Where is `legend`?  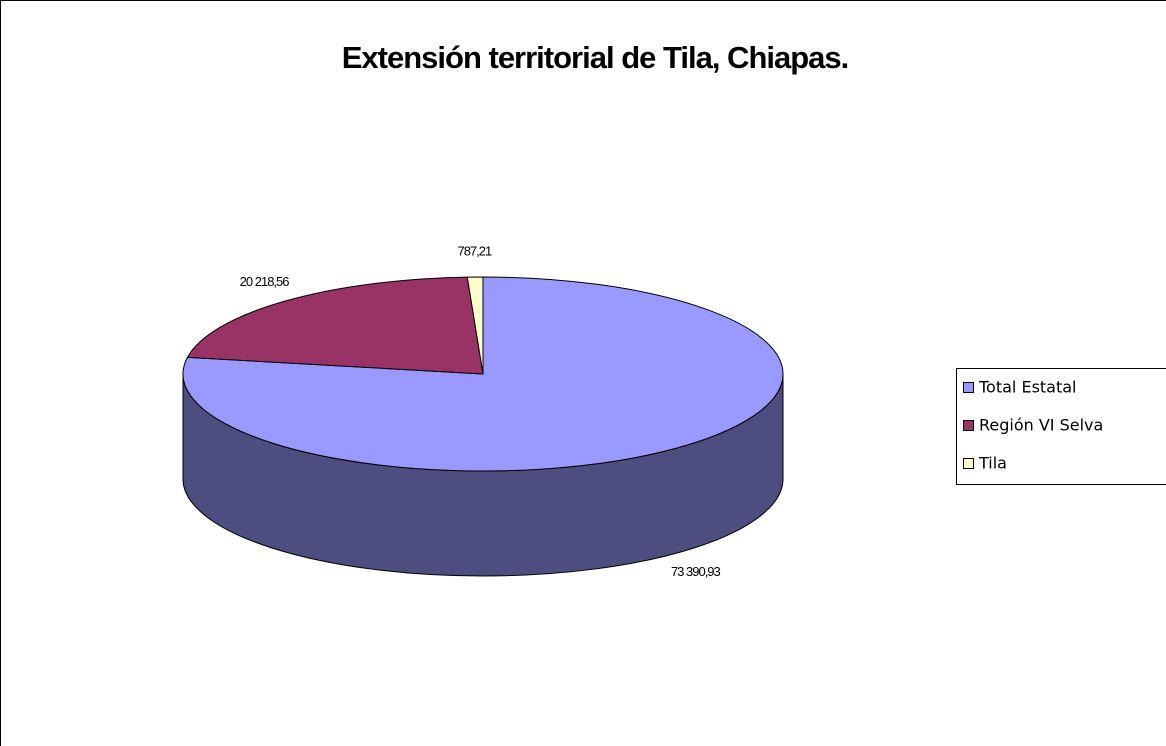
legend is located at coordinates (1061, 426).